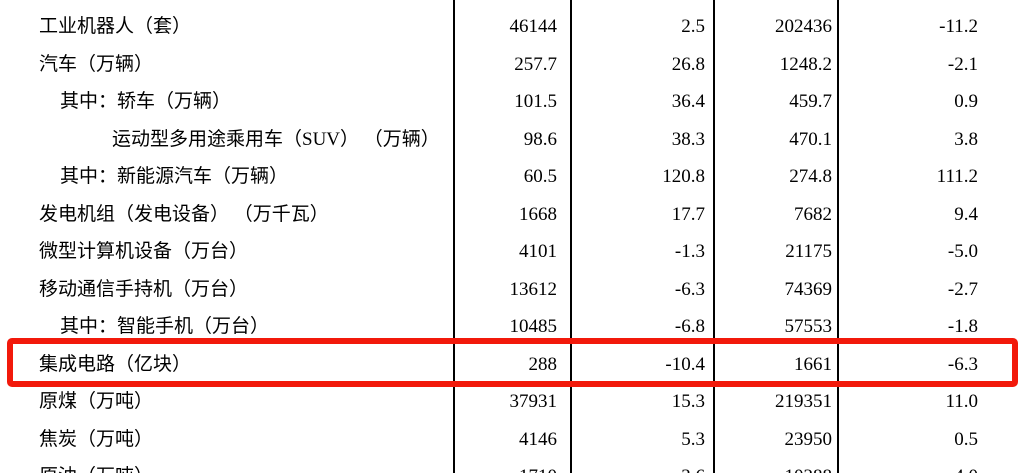 This screenshot has height=473, width=1035. Describe the element at coordinates (810, 139) in the screenshot. I see `value-cumulative: 470.1` at that location.